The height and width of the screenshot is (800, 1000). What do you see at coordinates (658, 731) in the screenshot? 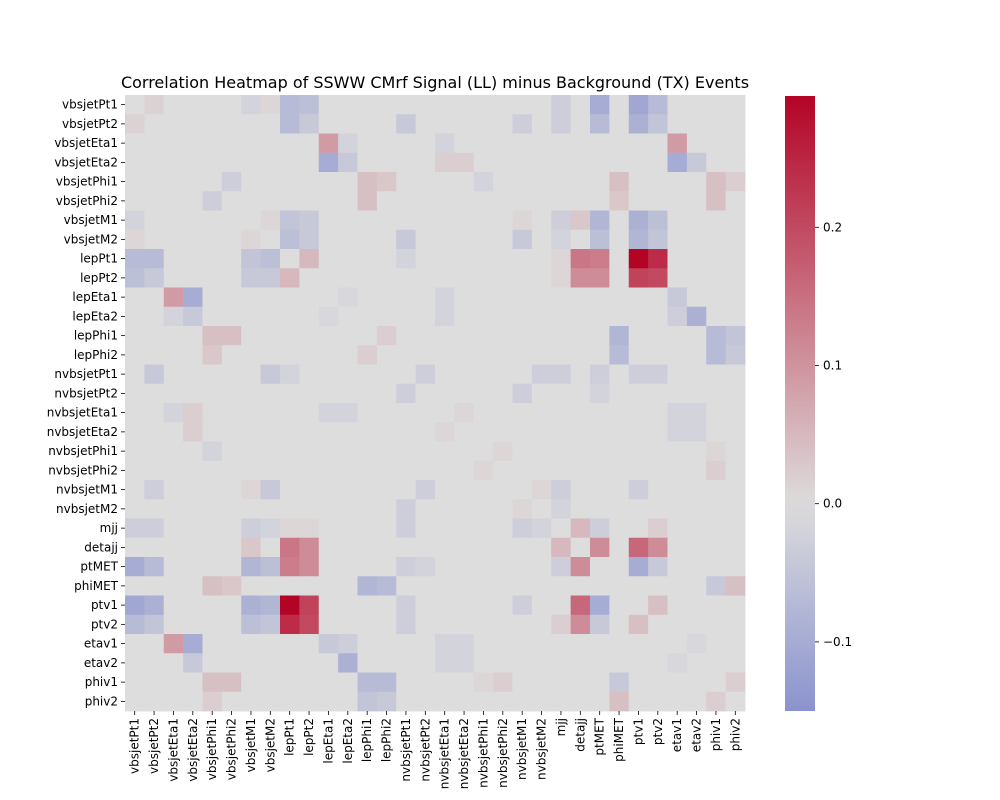
I see `x-tick-label: ptv2` at bounding box center [658, 731].